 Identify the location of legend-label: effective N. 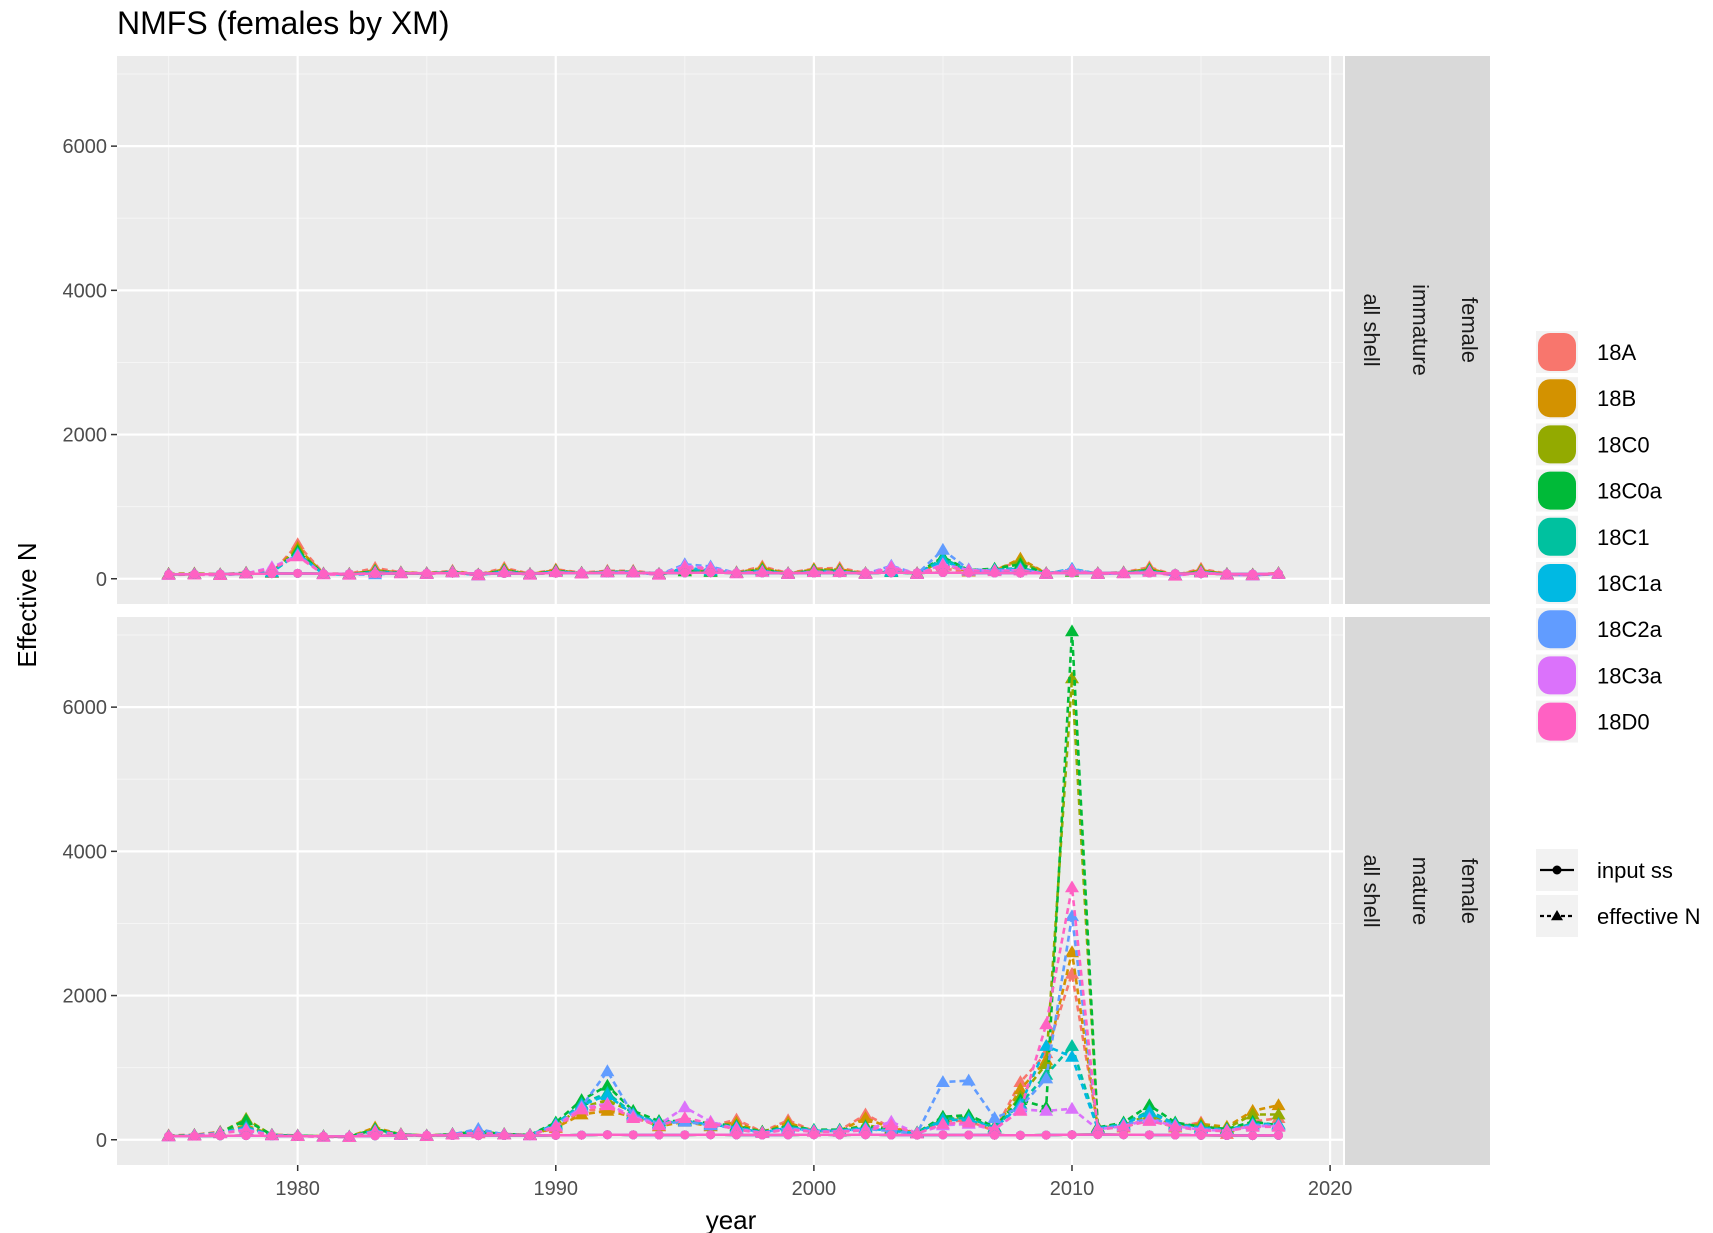
(1649, 916).